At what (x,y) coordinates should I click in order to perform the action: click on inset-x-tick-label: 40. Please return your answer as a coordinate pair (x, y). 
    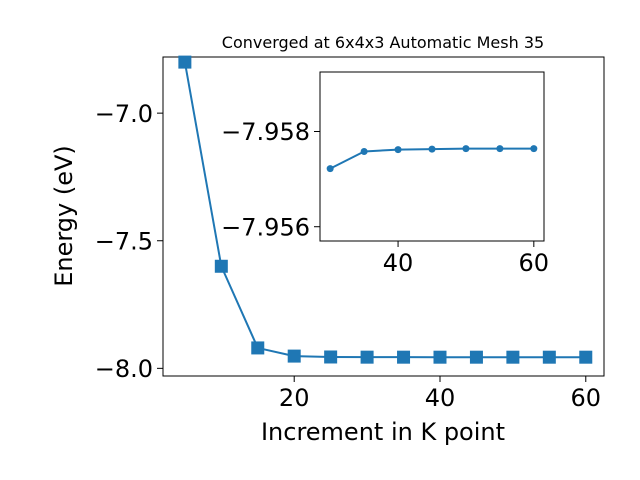
    Looking at the image, I should click on (398, 263).